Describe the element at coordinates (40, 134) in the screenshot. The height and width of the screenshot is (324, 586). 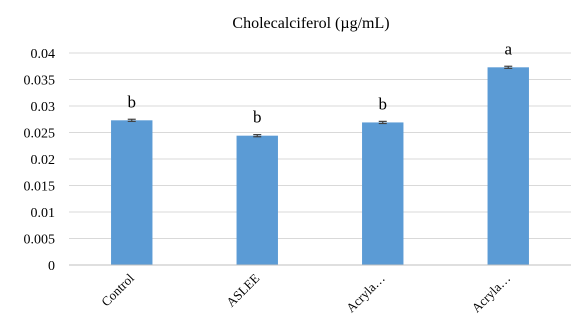
I see `y-tick-label: 0.025` at that location.